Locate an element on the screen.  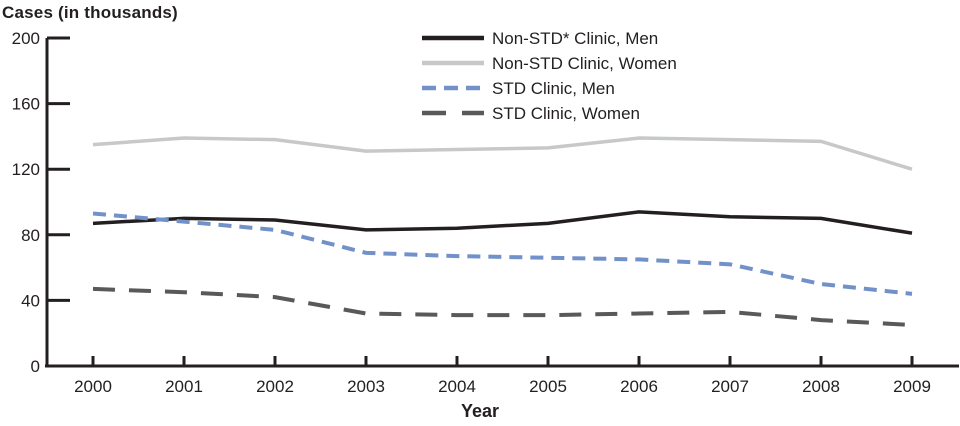
y-tick-label: 200 is located at coordinates (26, 38).